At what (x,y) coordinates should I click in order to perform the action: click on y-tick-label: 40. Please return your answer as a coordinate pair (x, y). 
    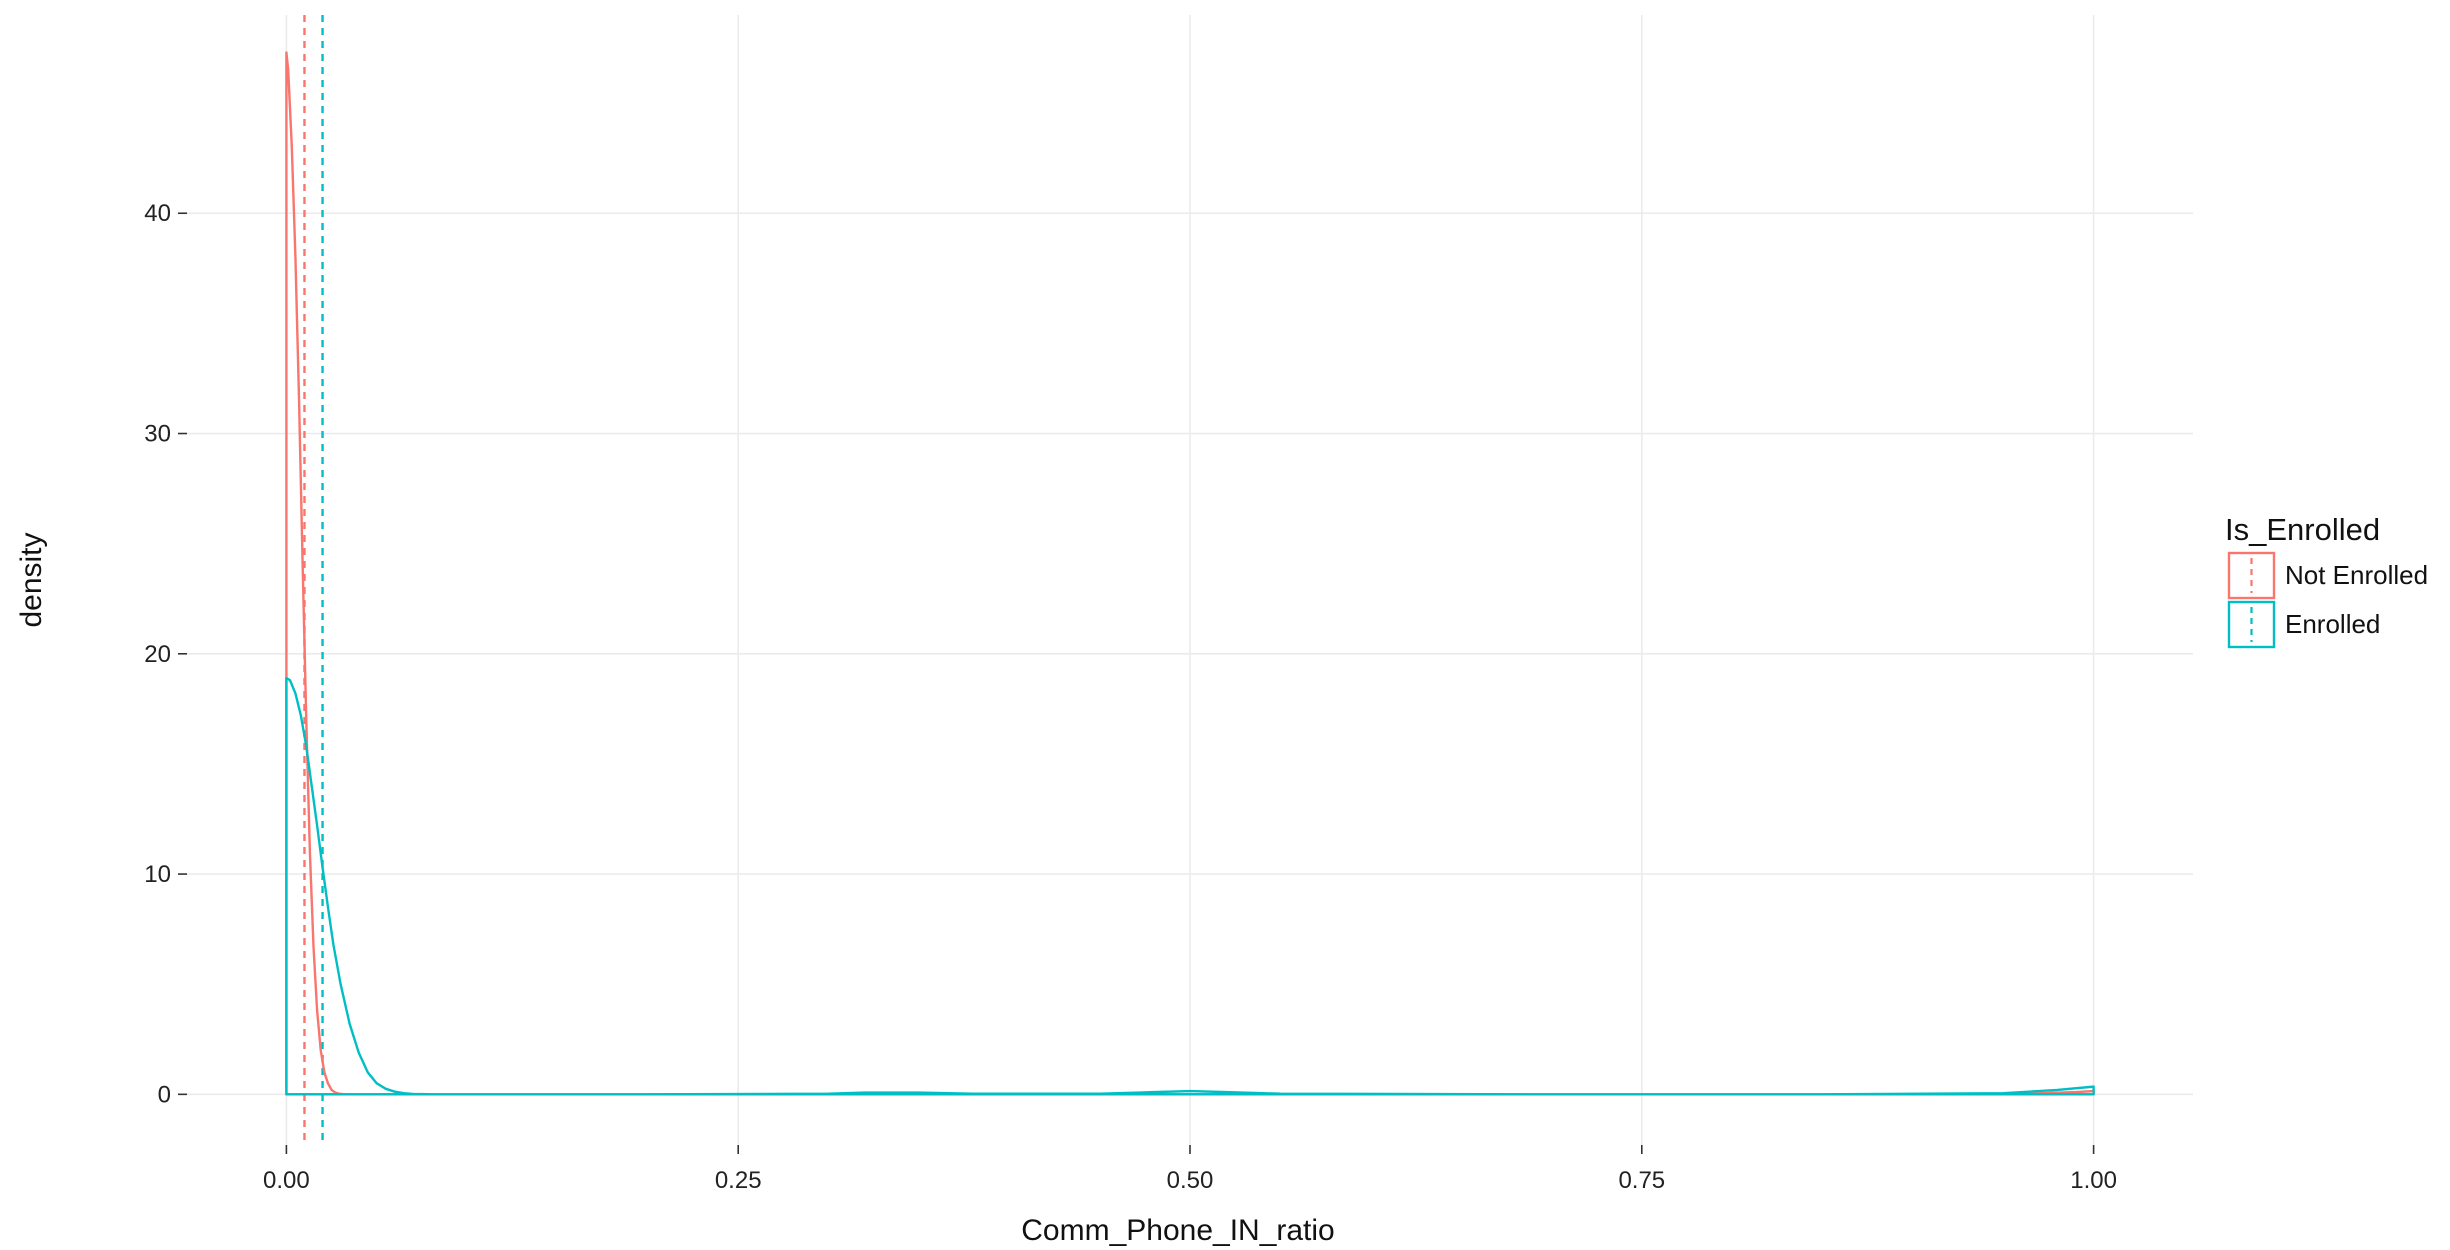
    Looking at the image, I should click on (157, 213).